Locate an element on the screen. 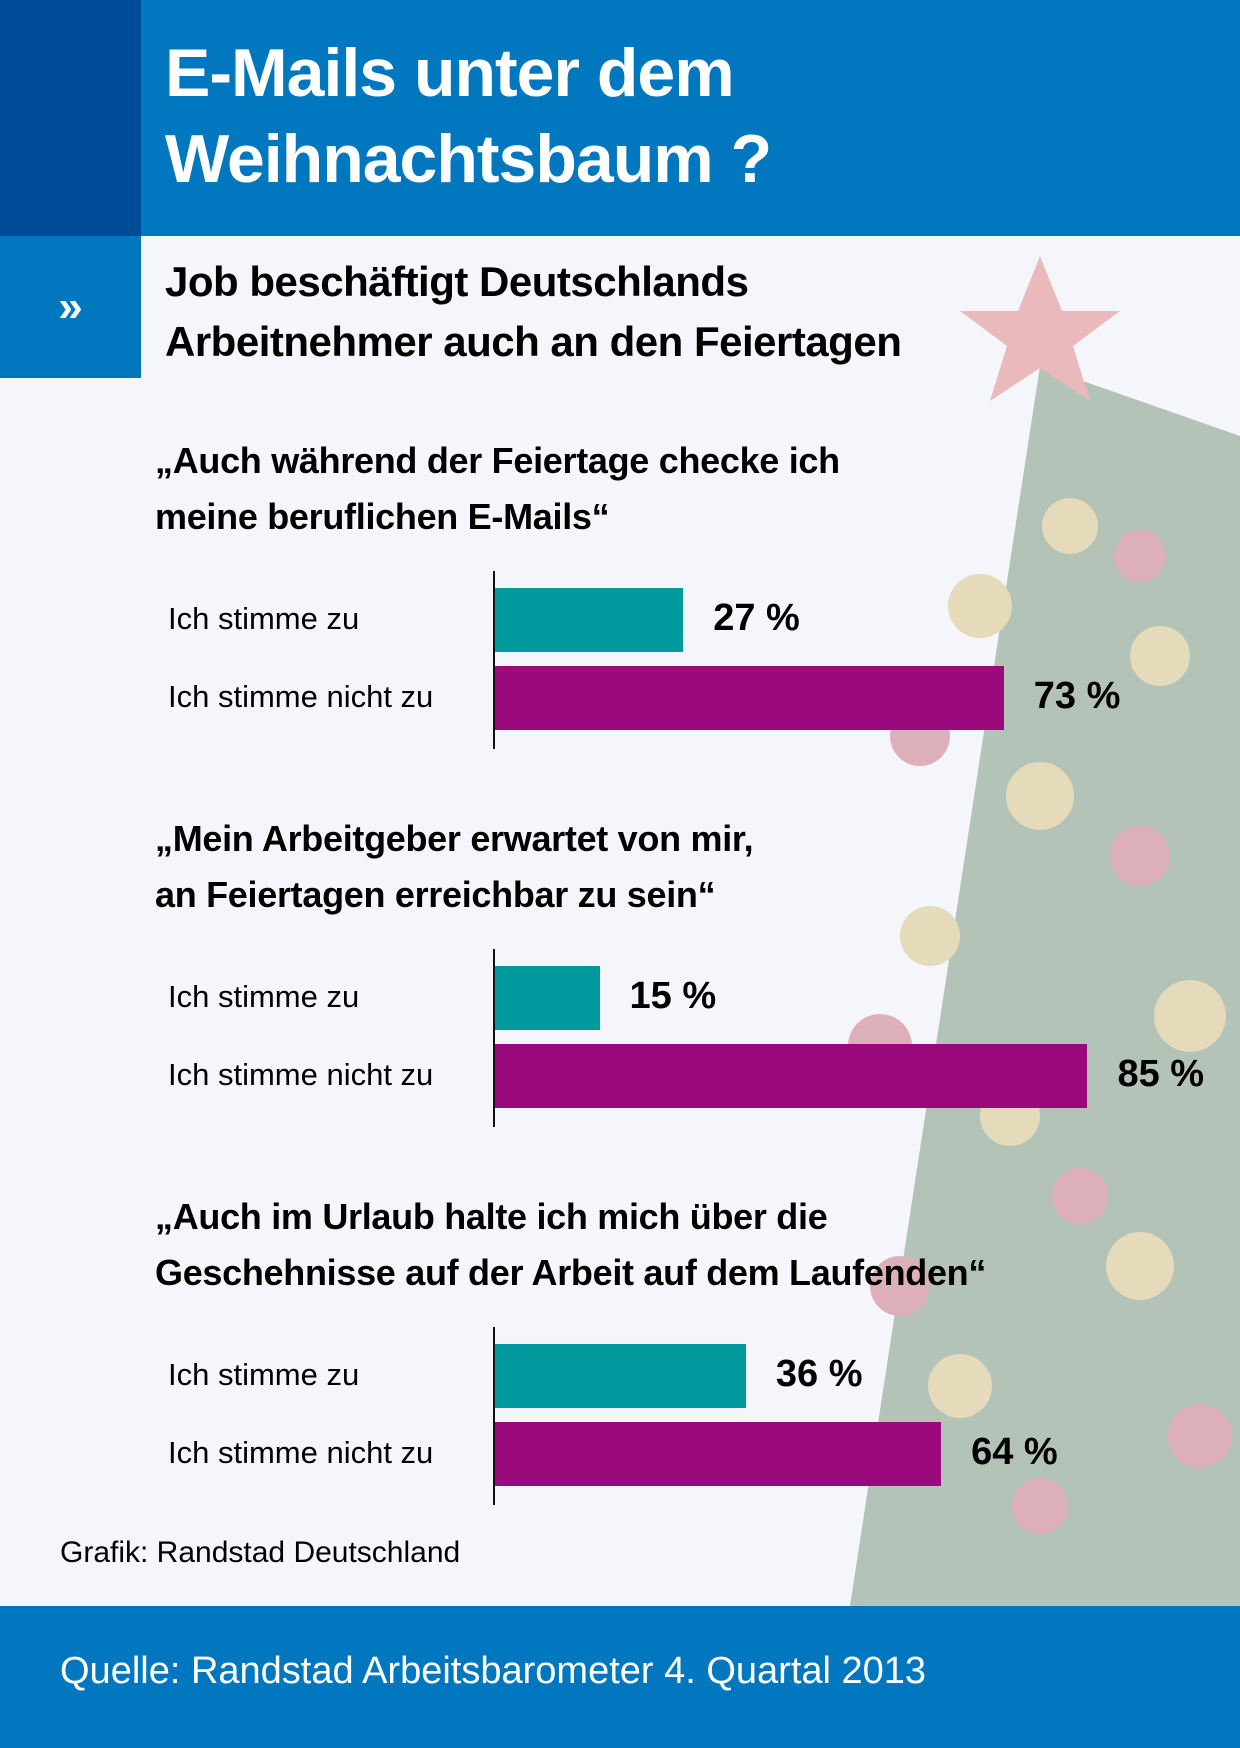 The image size is (1240, 1748). question-line-1: „Auch im Urlaub halte ich mich über die is located at coordinates (491, 1216).